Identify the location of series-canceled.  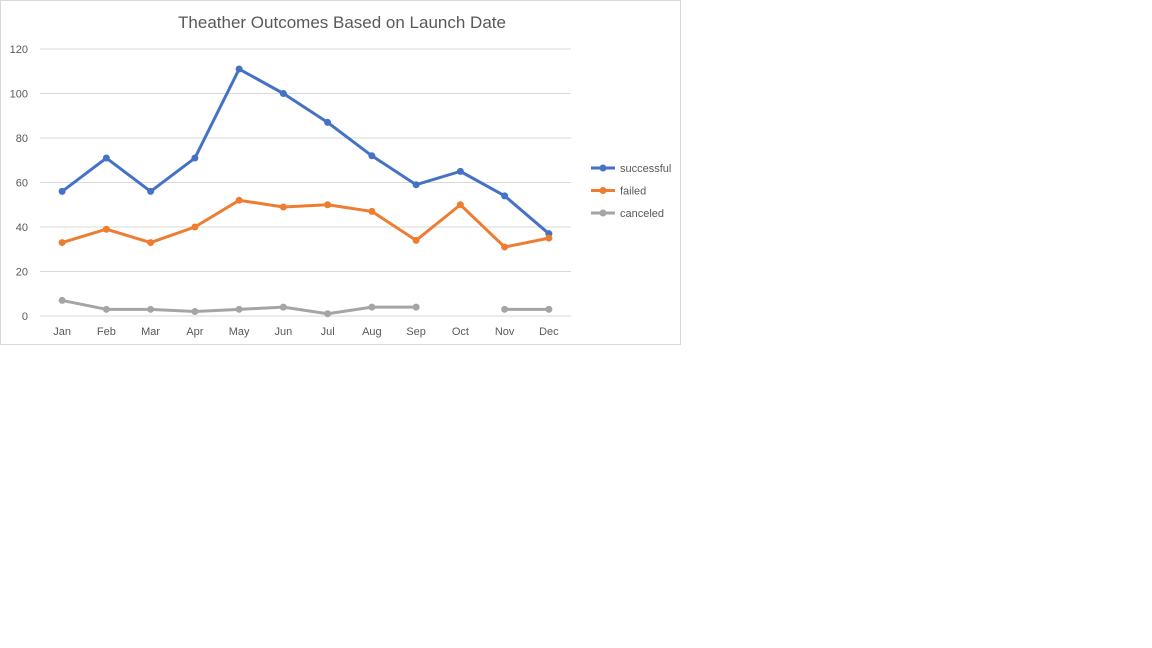
(305, 307).